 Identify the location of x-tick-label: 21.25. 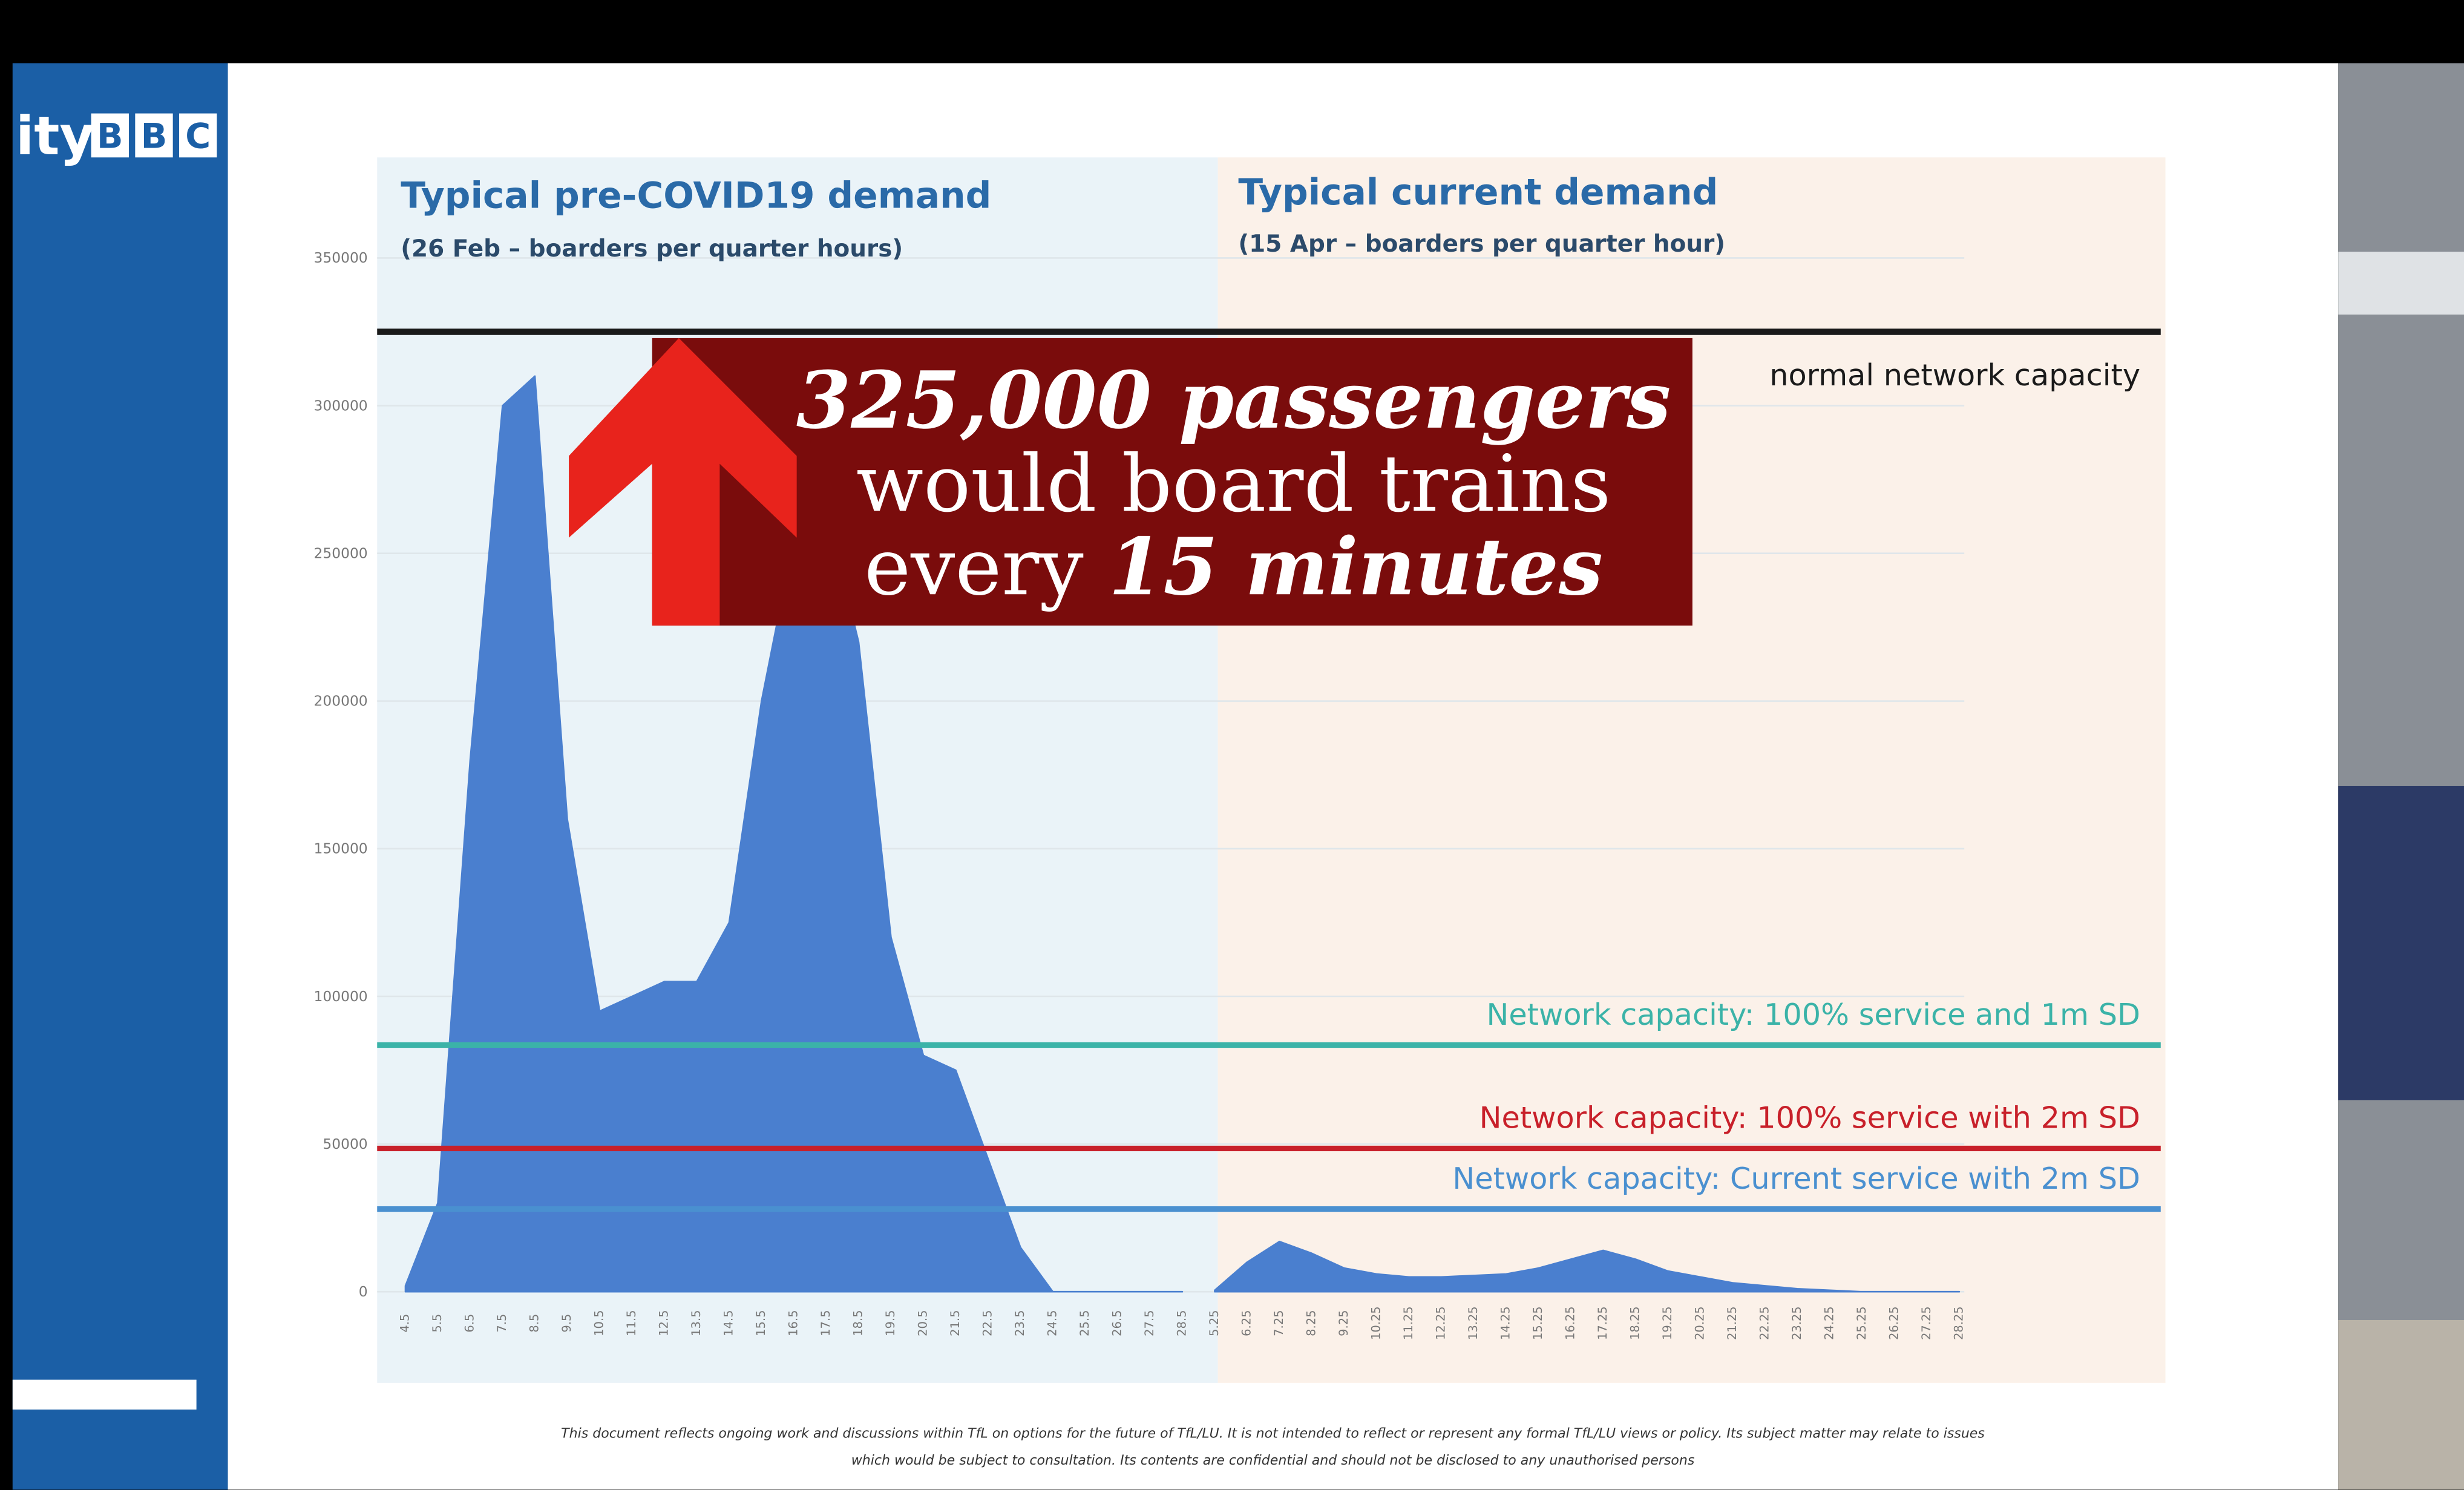
(1732, 1323).